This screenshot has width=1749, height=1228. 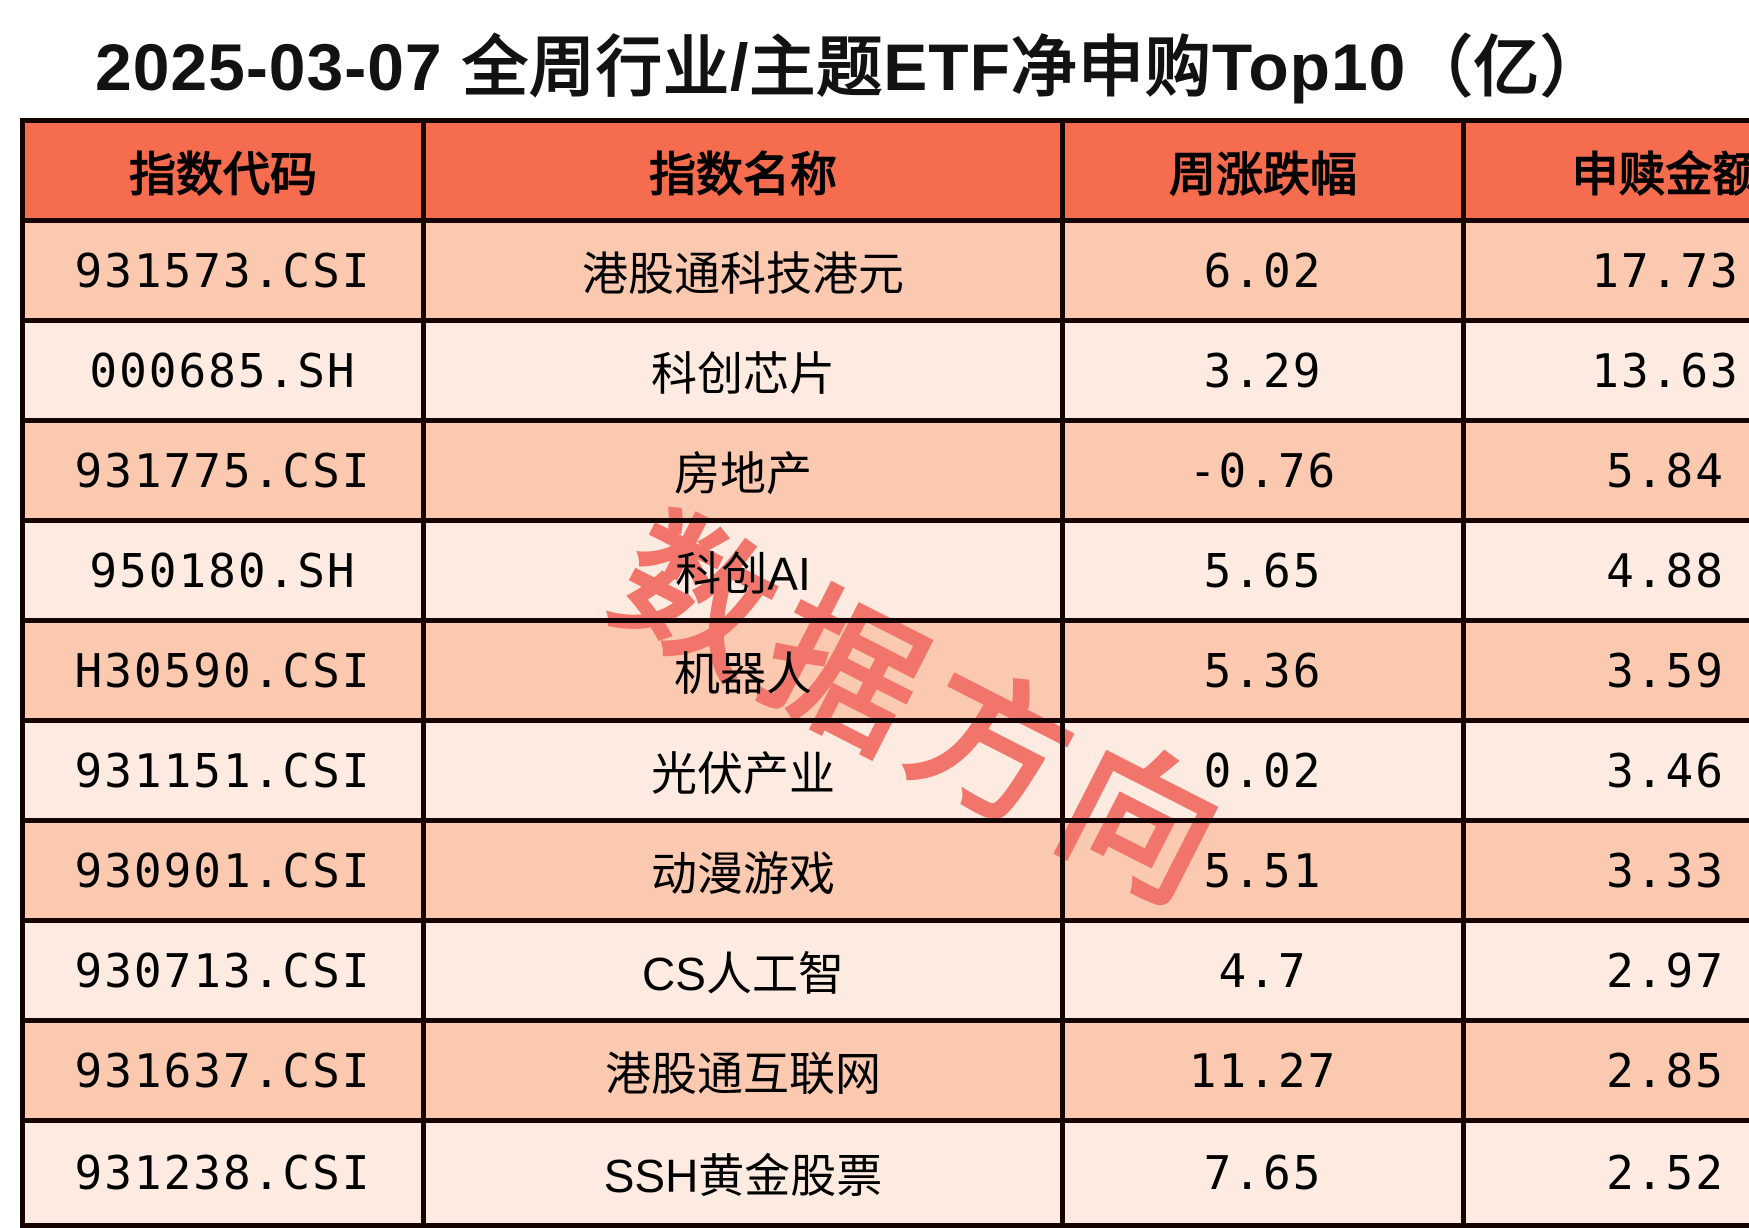 What do you see at coordinates (1606, 1173) in the screenshot?
I see `amount-cell: 2.52` at bounding box center [1606, 1173].